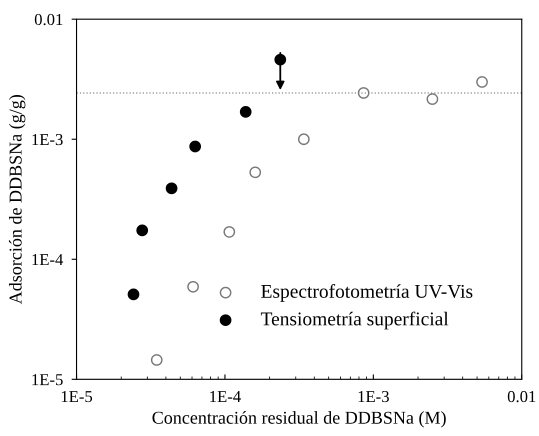 The image size is (539, 436). Describe the element at coordinates (17, 199) in the screenshot. I see `y-axis-title: Adsorción de DDBSNa (g/g)` at that location.